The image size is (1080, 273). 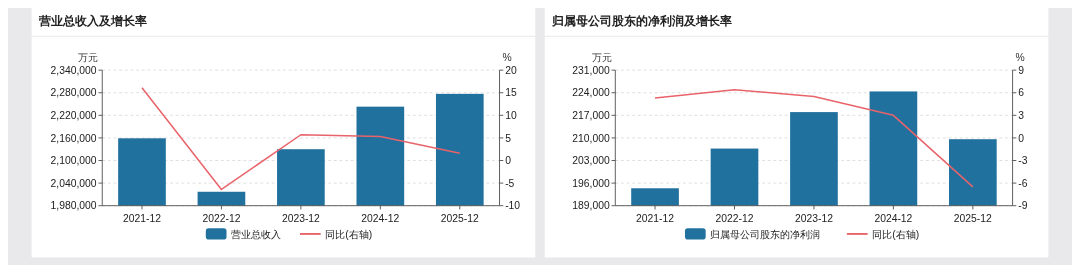 I want to click on y-tick-label: 2,220,000, so click(x=73, y=116).